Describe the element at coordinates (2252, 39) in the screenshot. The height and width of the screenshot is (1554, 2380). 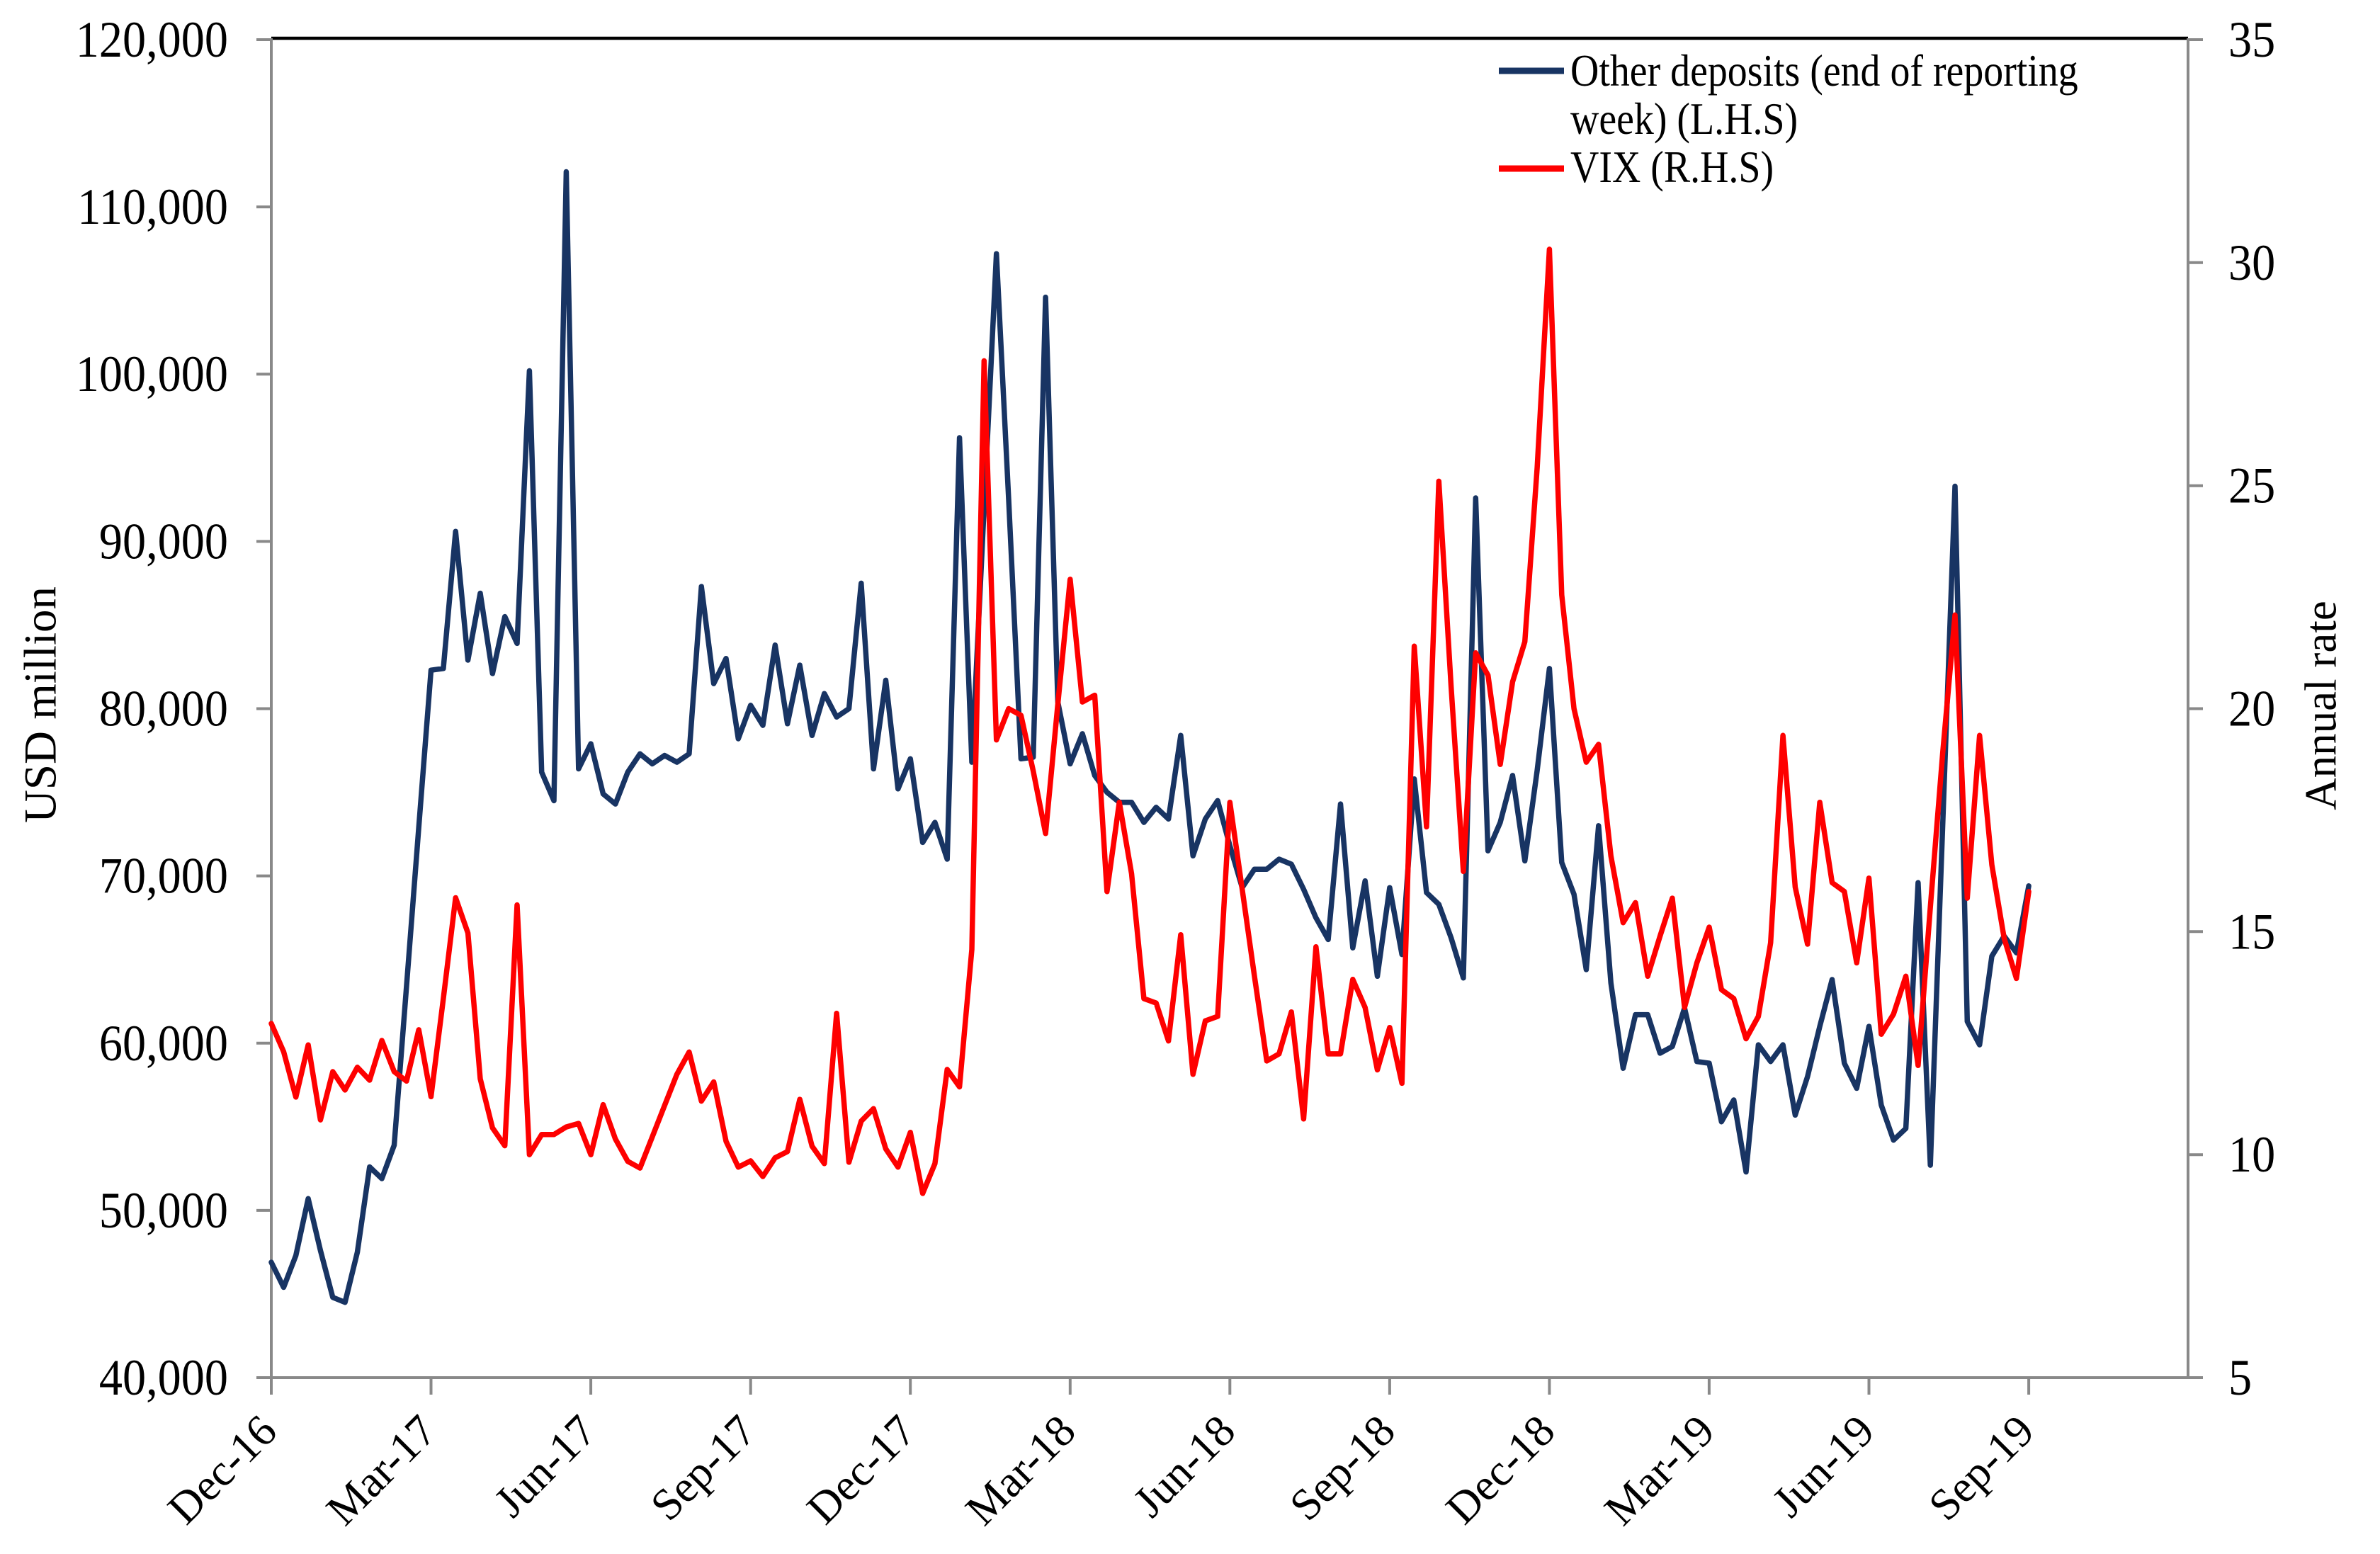
I see `svg-text: 35` at that location.